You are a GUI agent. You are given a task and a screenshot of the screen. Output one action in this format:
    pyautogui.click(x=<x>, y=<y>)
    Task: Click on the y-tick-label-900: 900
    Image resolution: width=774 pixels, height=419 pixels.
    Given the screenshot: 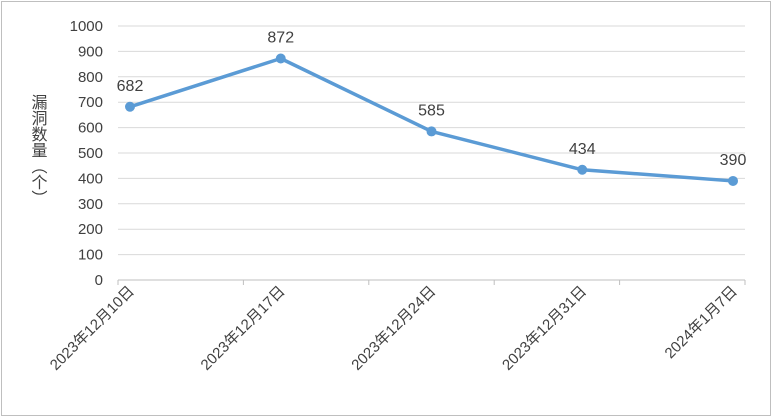 What is the action you would take?
    pyautogui.click(x=90, y=51)
    